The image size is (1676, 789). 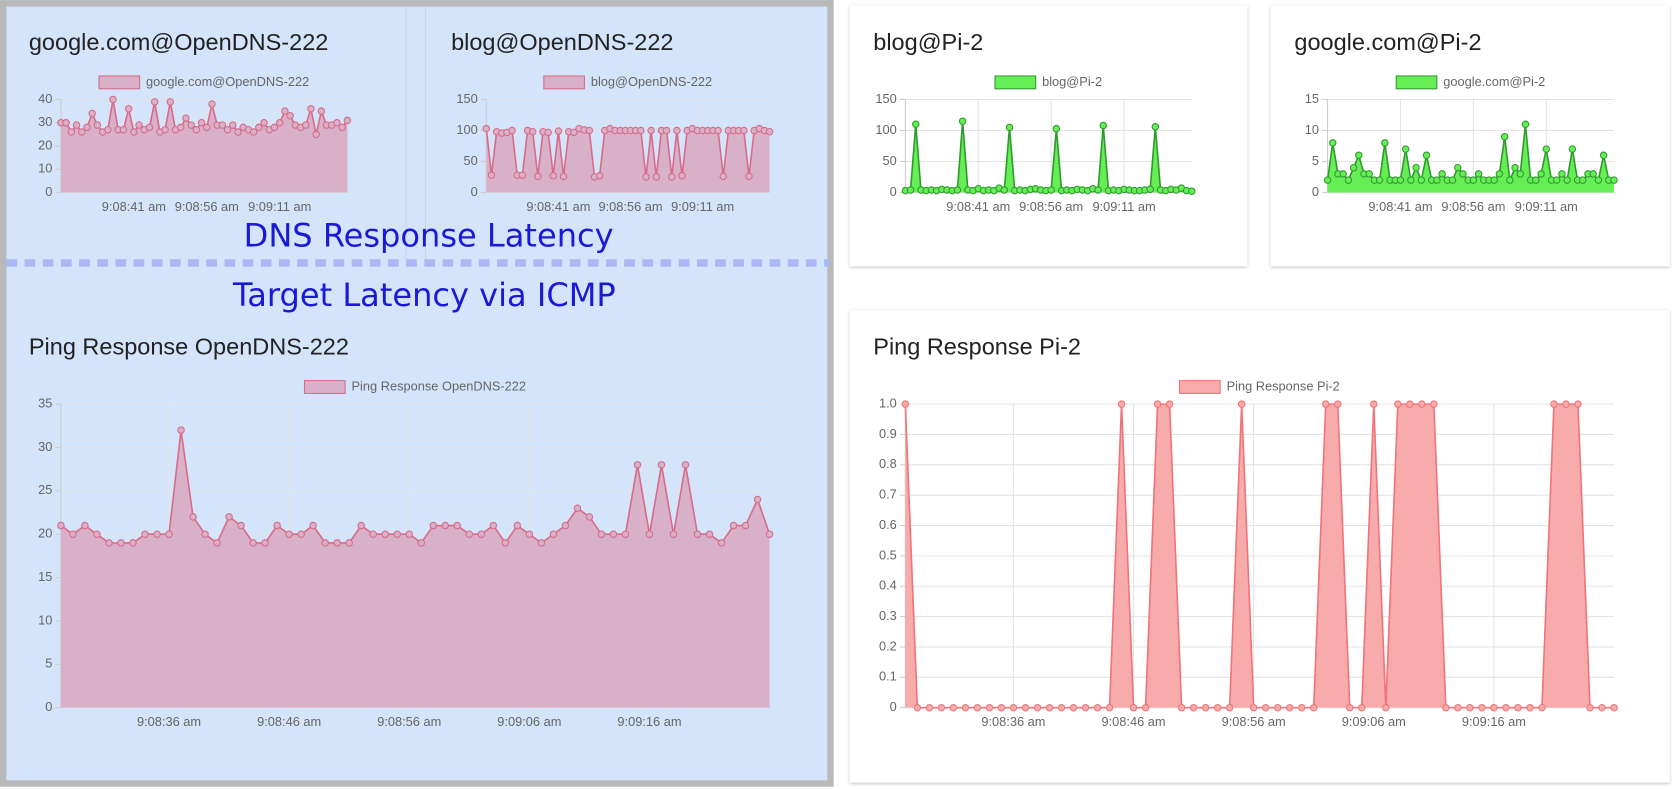 What do you see at coordinates (1072, 81) in the screenshot?
I see `legend-label: blog@Pi-2` at bounding box center [1072, 81].